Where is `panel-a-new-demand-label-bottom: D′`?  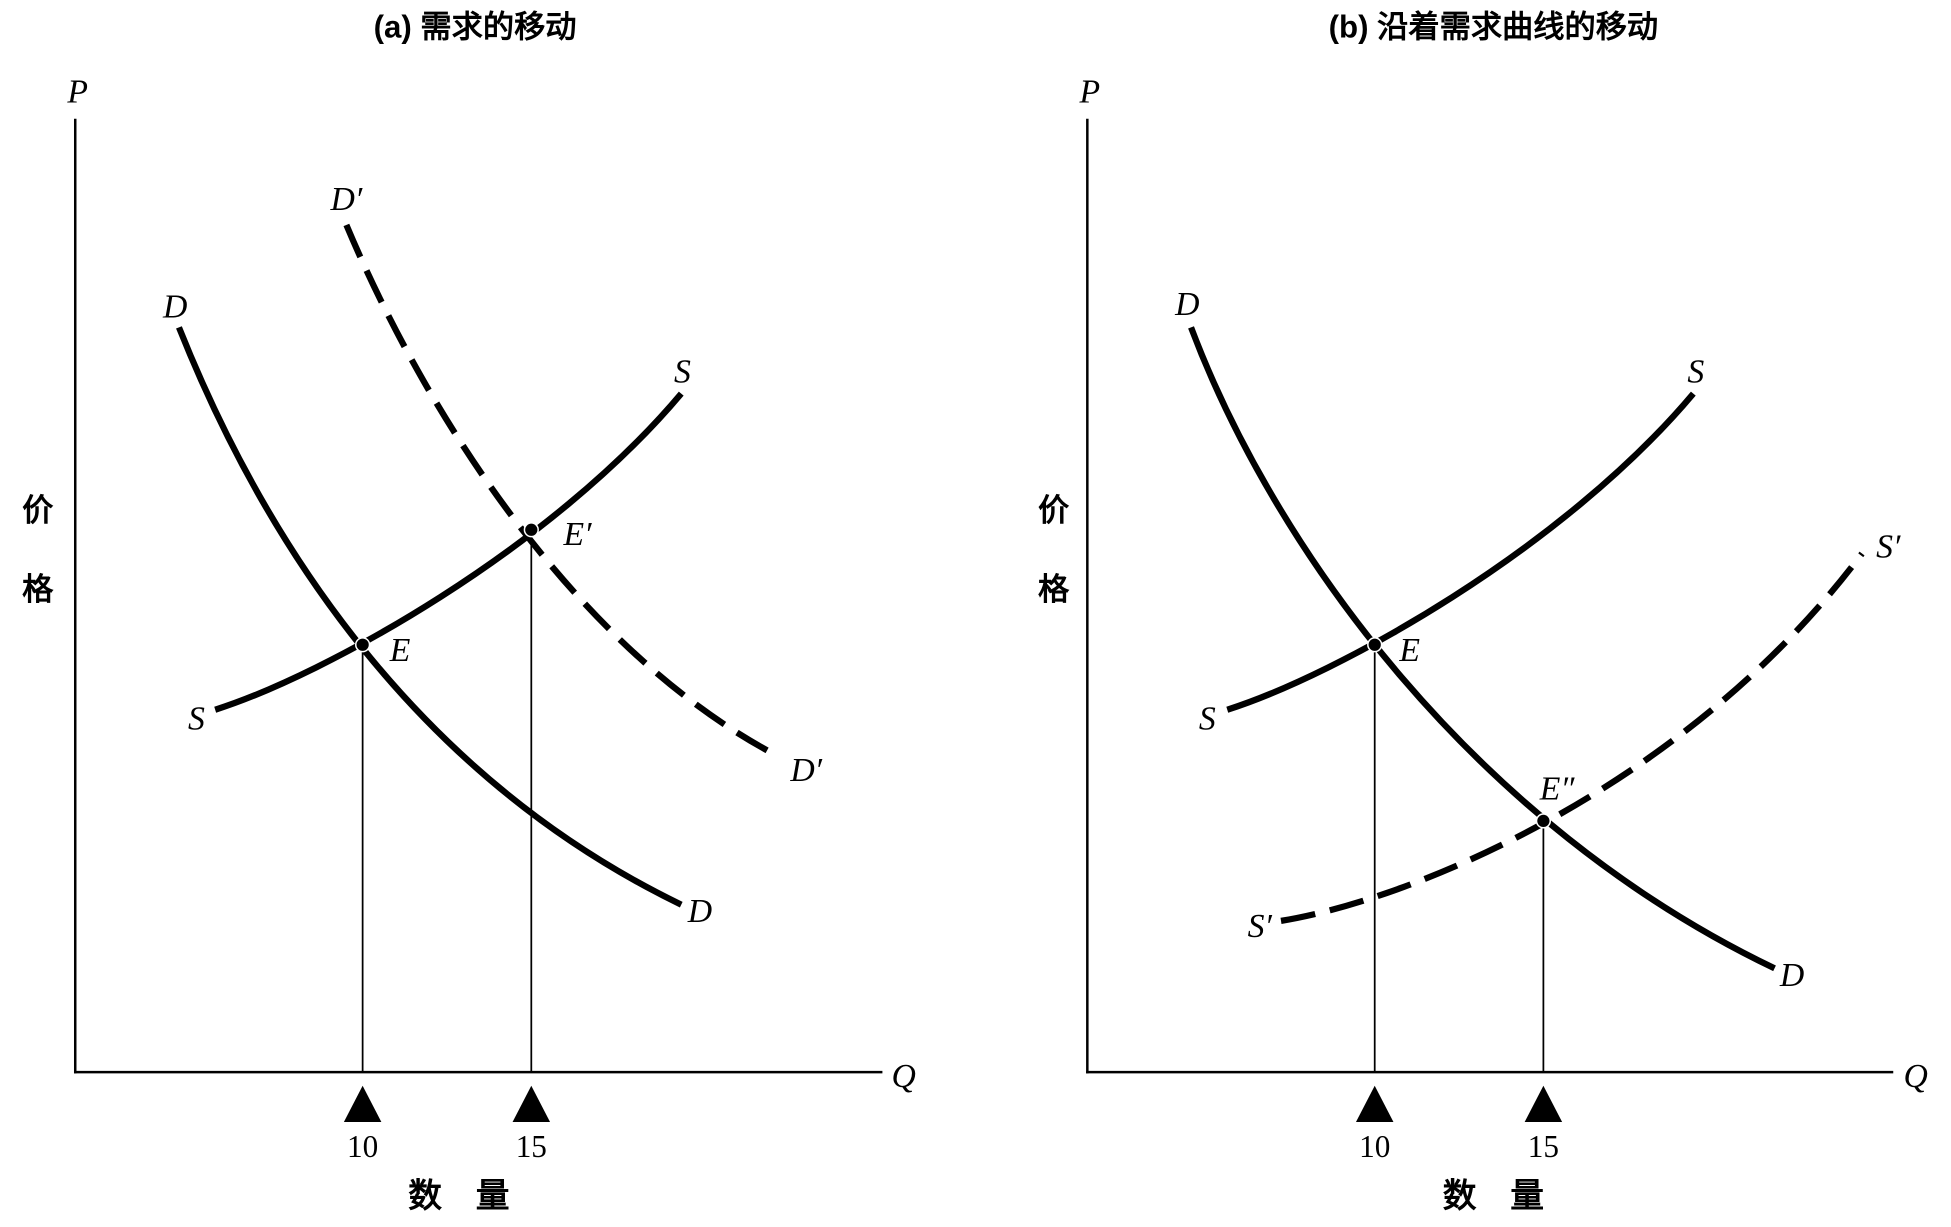
panel-a-new-demand-label-bottom: D′ is located at coordinates (805, 770).